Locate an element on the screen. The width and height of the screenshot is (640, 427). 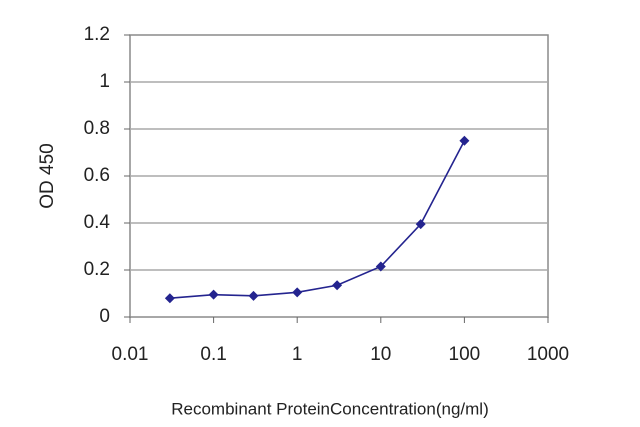
y-axis-label: OD 450 is located at coordinates (47, 175).